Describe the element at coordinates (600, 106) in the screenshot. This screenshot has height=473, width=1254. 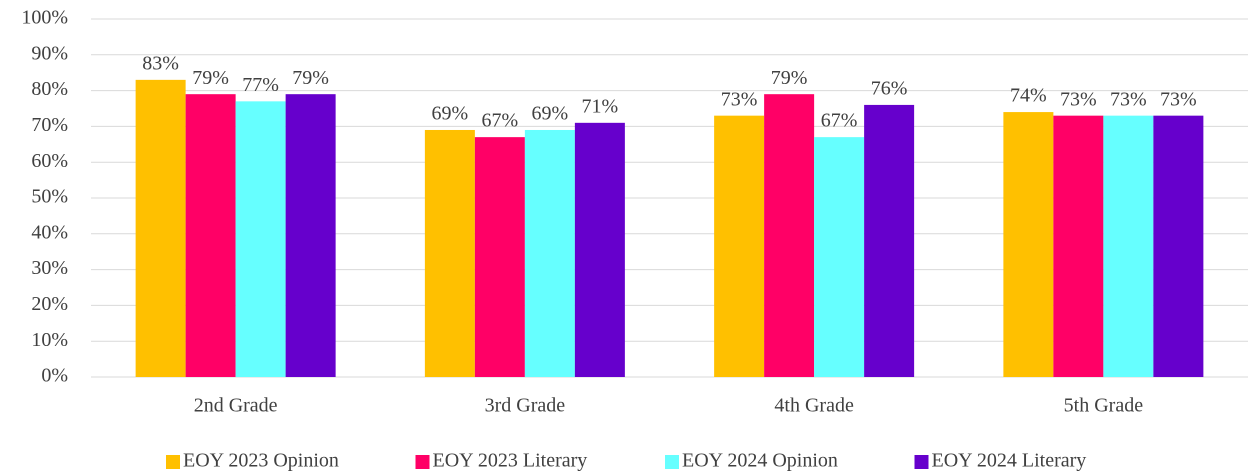
I see `data-label: 71%` at that location.